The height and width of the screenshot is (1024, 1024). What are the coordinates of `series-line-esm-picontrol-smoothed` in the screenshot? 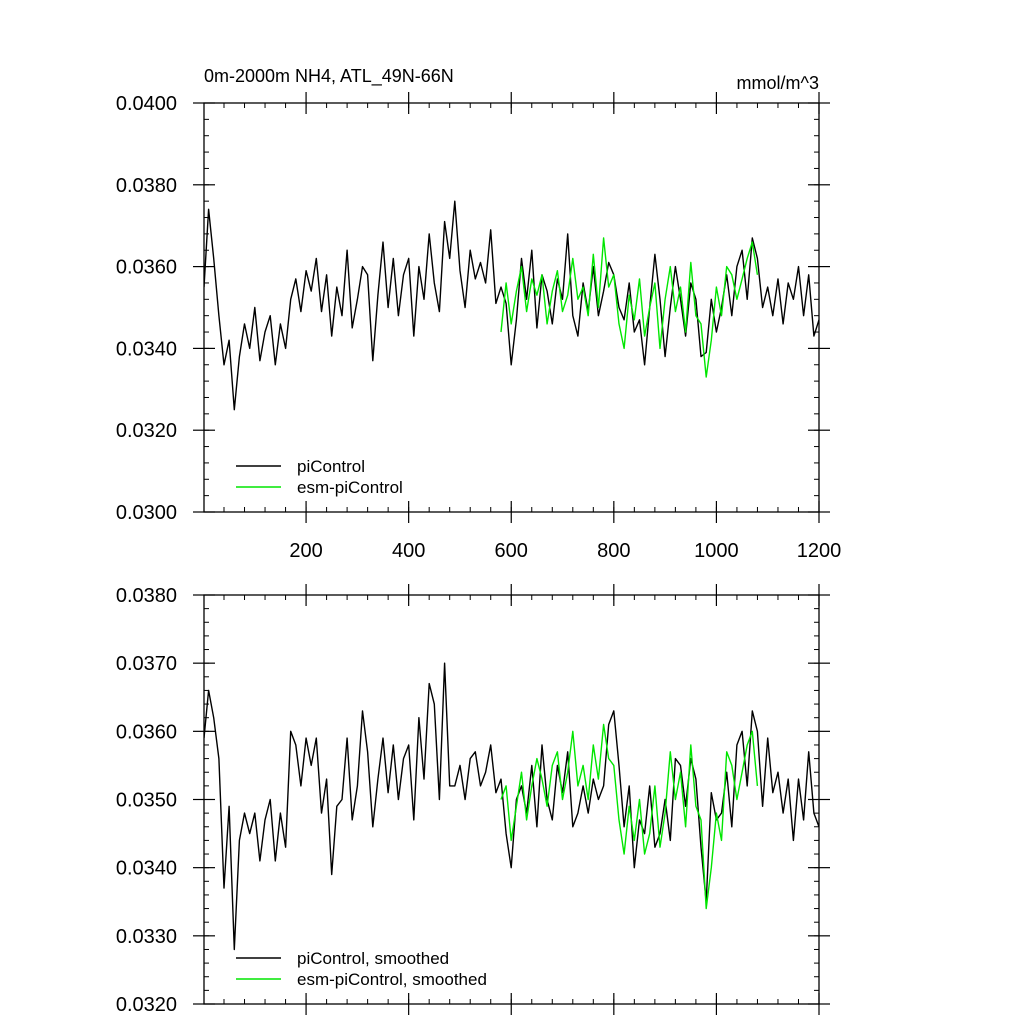 It's located at (629, 816).